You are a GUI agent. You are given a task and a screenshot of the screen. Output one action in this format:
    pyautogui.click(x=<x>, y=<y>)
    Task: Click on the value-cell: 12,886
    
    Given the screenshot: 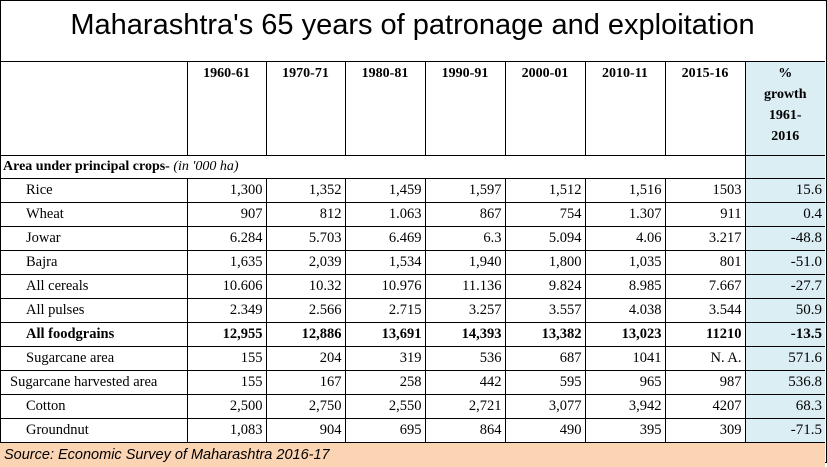 What is the action you would take?
    pyautogui.click(x=305, y=335)
    